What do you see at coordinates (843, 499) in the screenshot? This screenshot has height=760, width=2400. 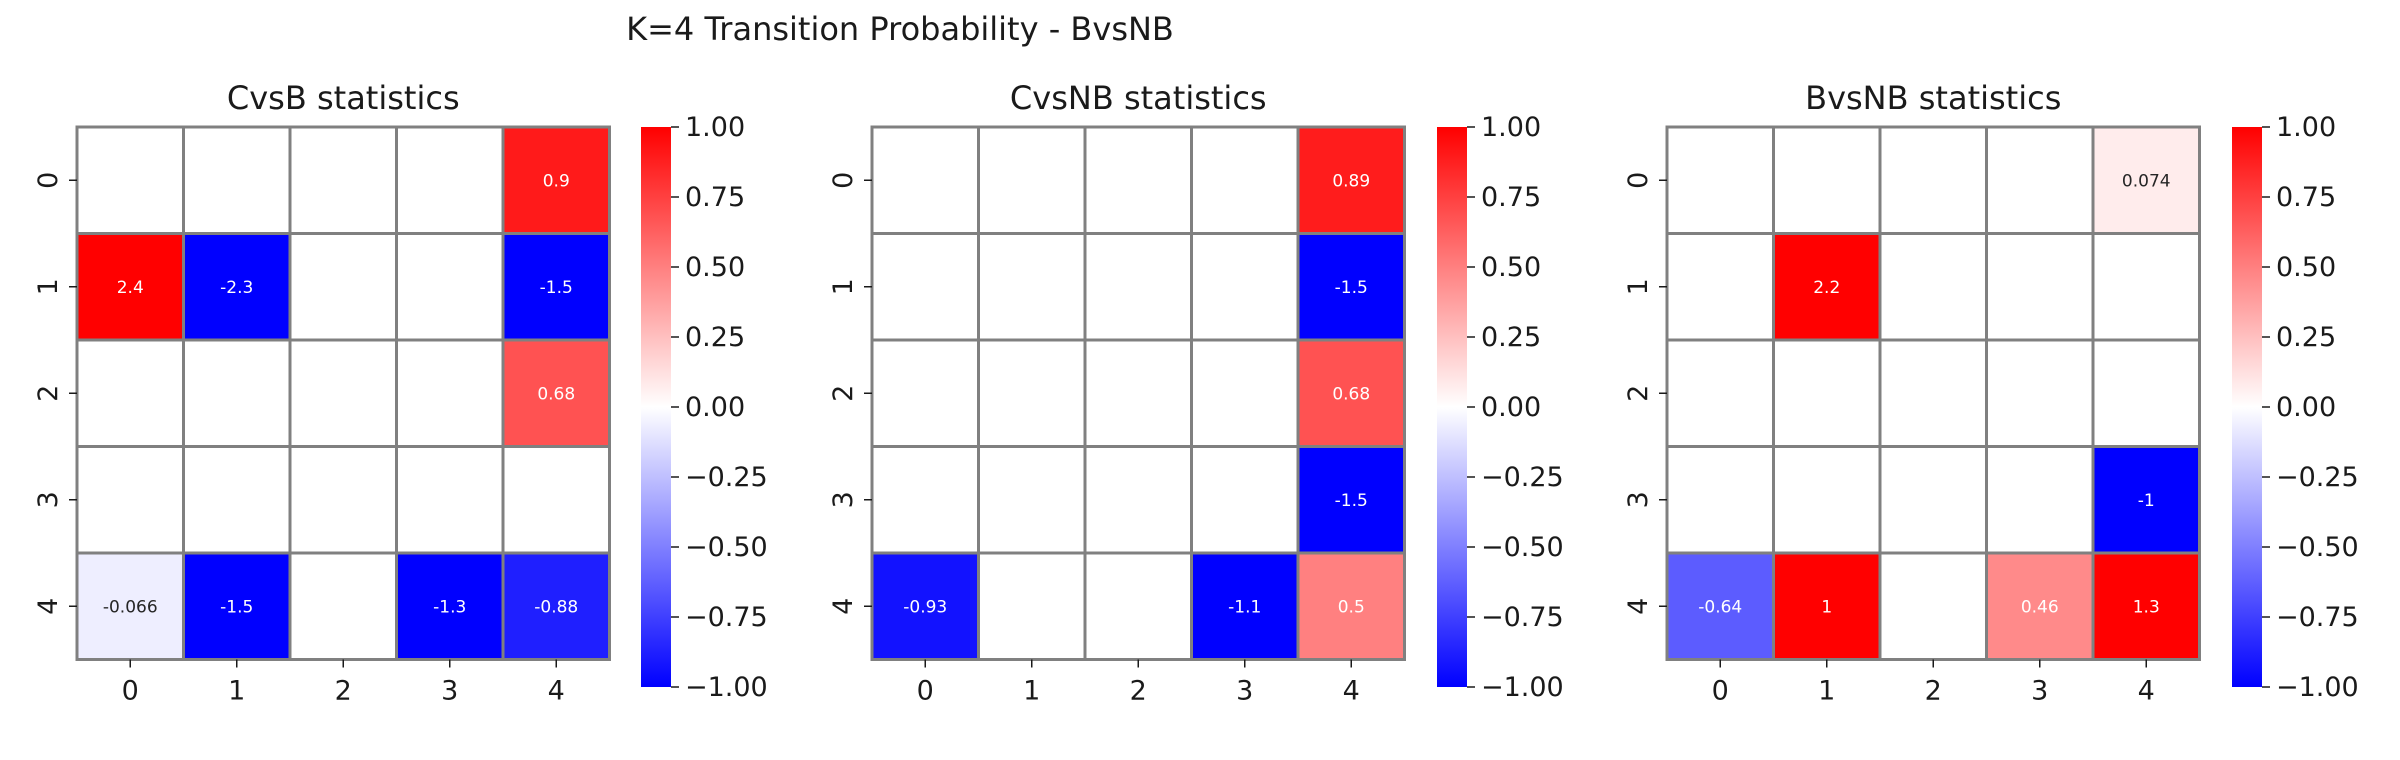 I see `y-tick-label: 3` at bounding box center [843, 499].